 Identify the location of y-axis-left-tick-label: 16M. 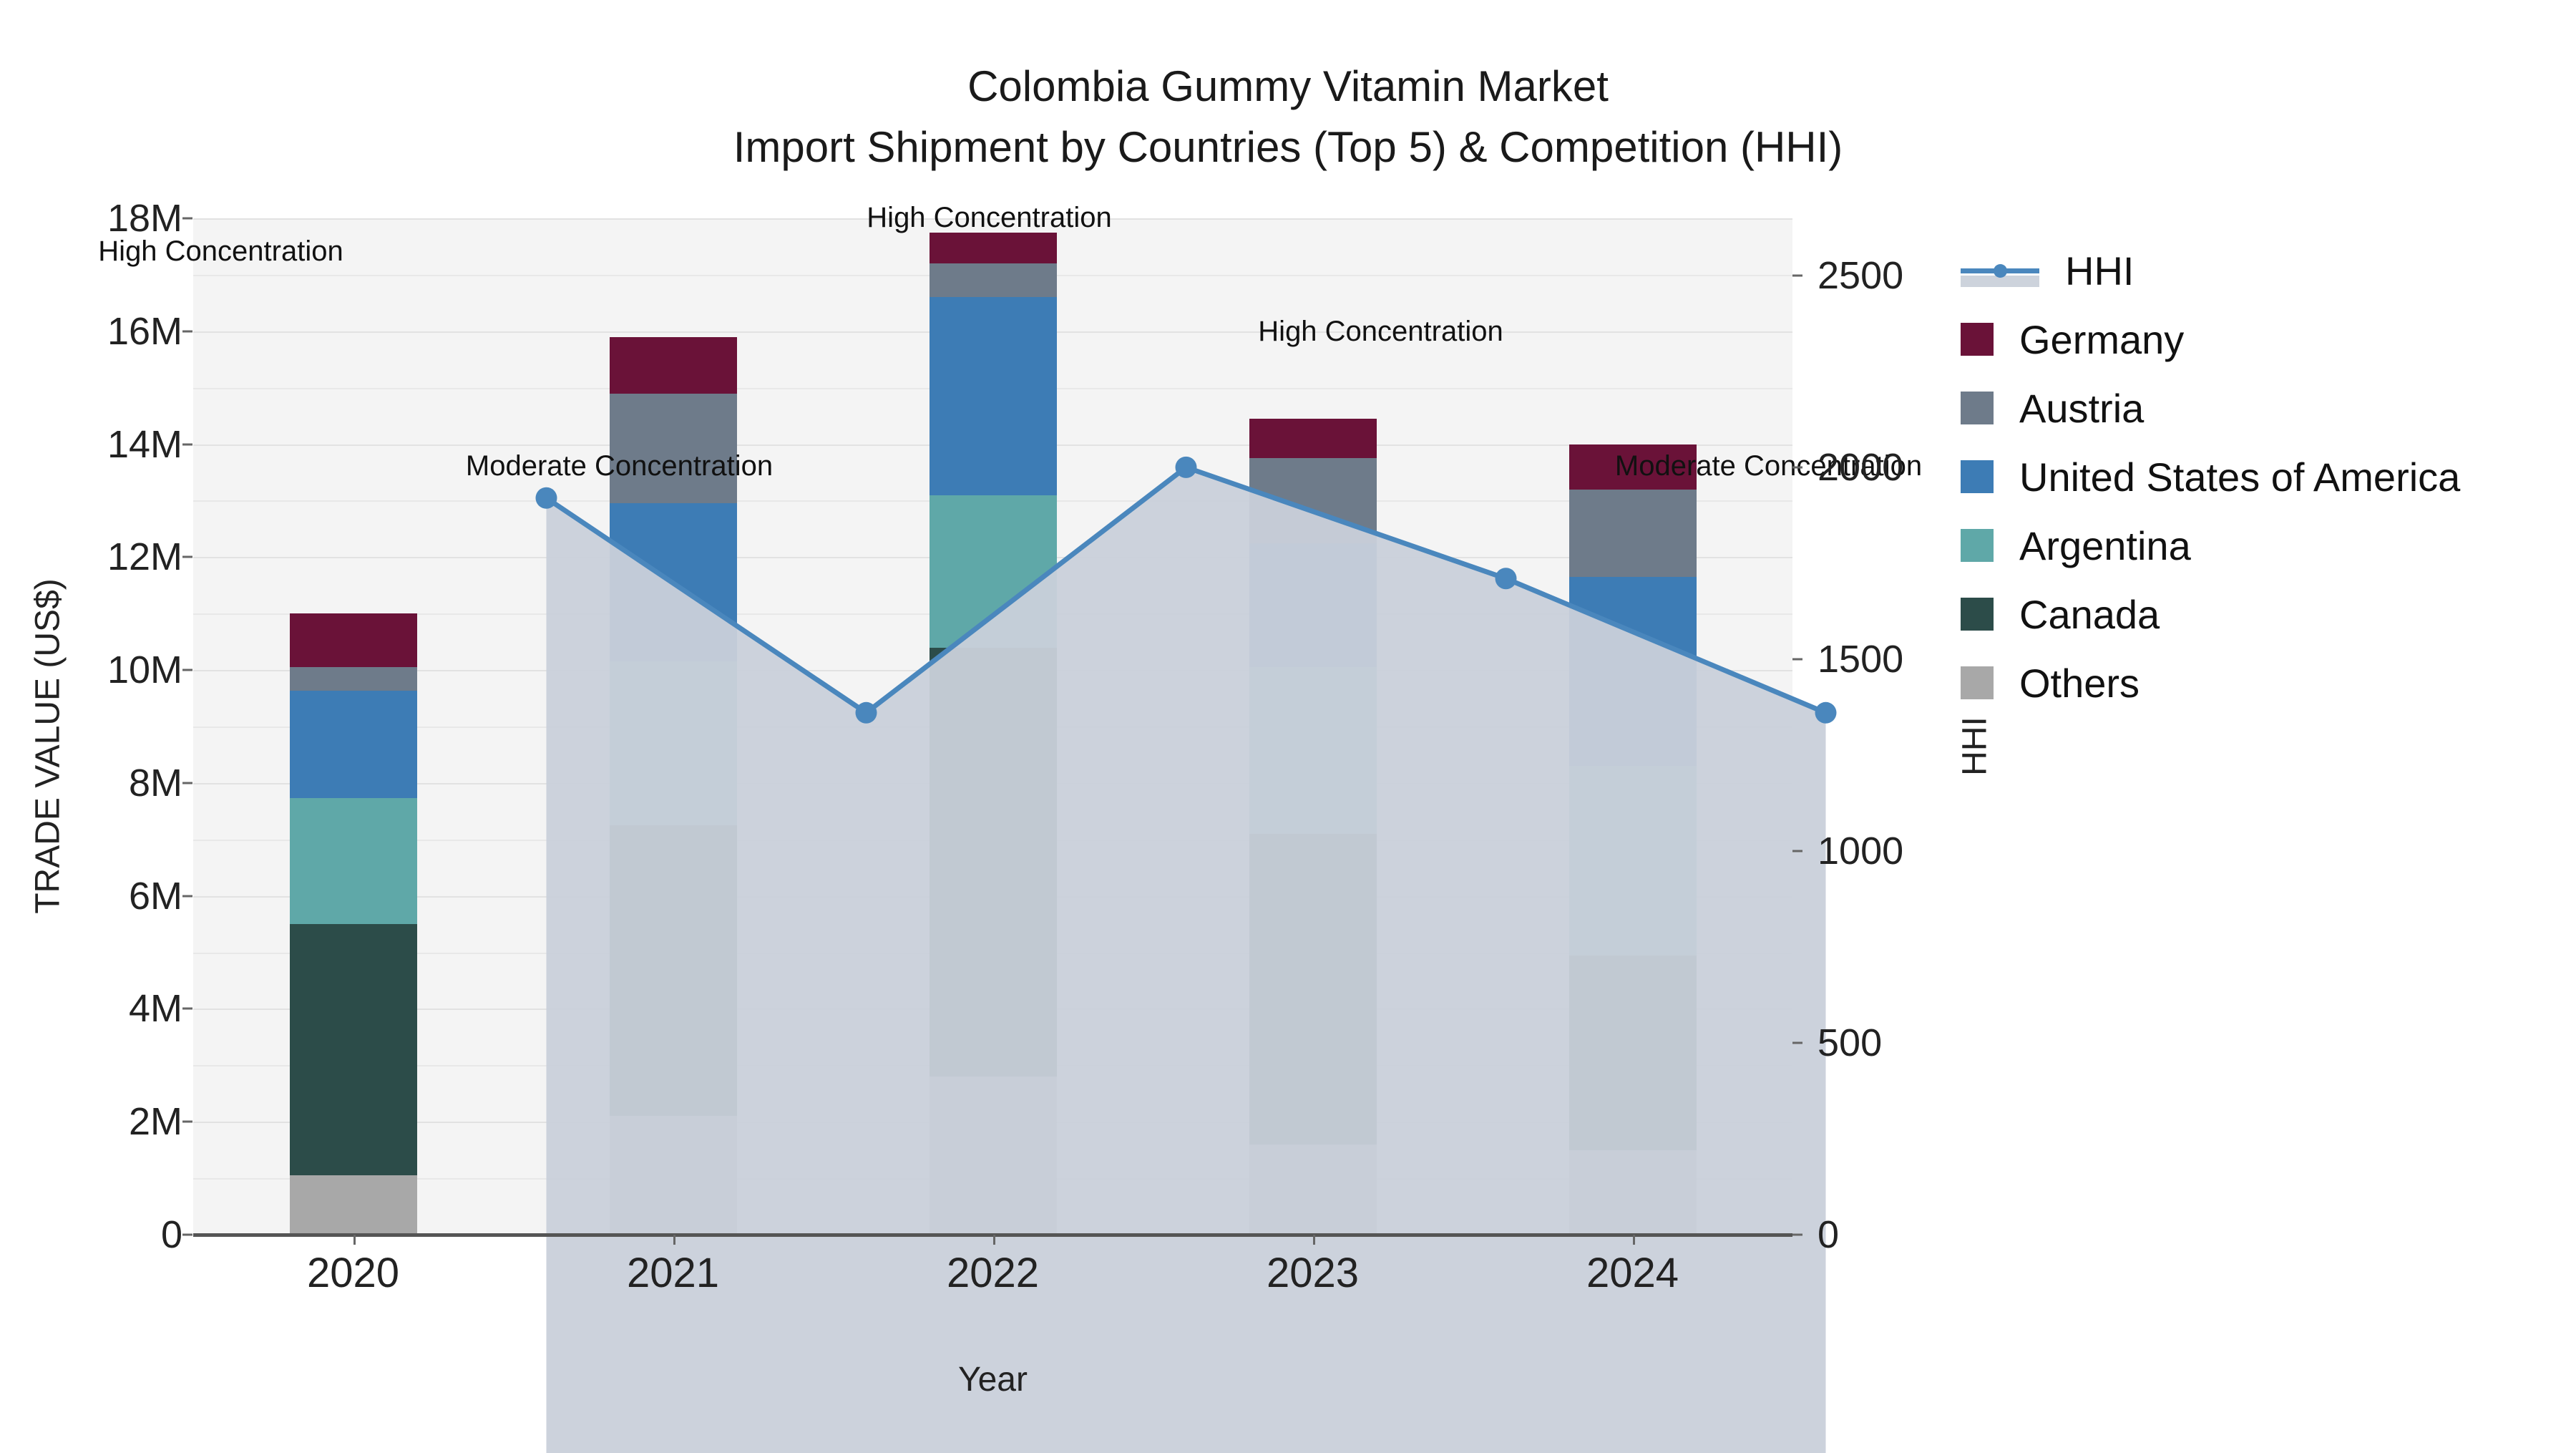
(144, 331).